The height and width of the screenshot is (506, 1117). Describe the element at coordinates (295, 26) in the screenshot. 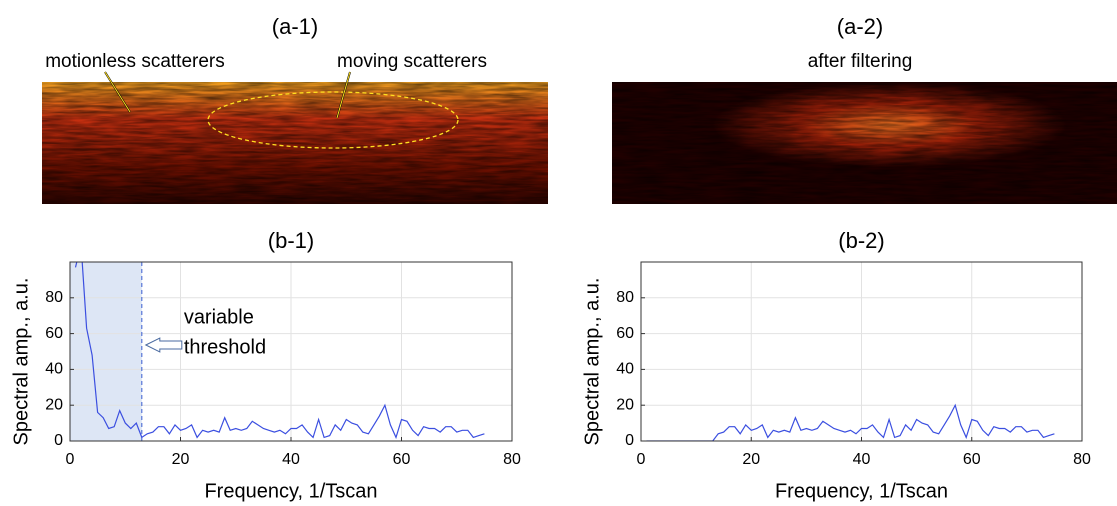

I see `image-title: (a-1)` at that location.